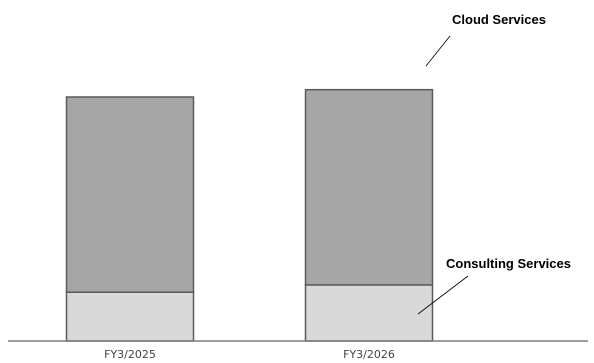  Describe the element at coordinates (438, 51) in the screenshot. I see `callout-line-cloud-services` at that location.